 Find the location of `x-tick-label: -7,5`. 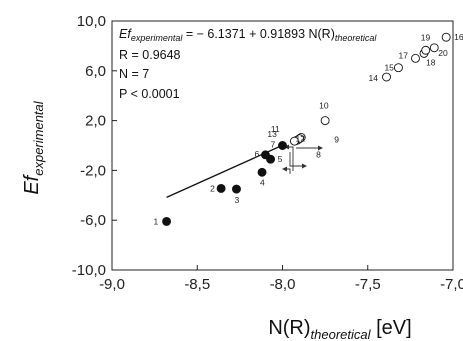

x-tick-label: -7,5 is located at coordinates (368, 284).